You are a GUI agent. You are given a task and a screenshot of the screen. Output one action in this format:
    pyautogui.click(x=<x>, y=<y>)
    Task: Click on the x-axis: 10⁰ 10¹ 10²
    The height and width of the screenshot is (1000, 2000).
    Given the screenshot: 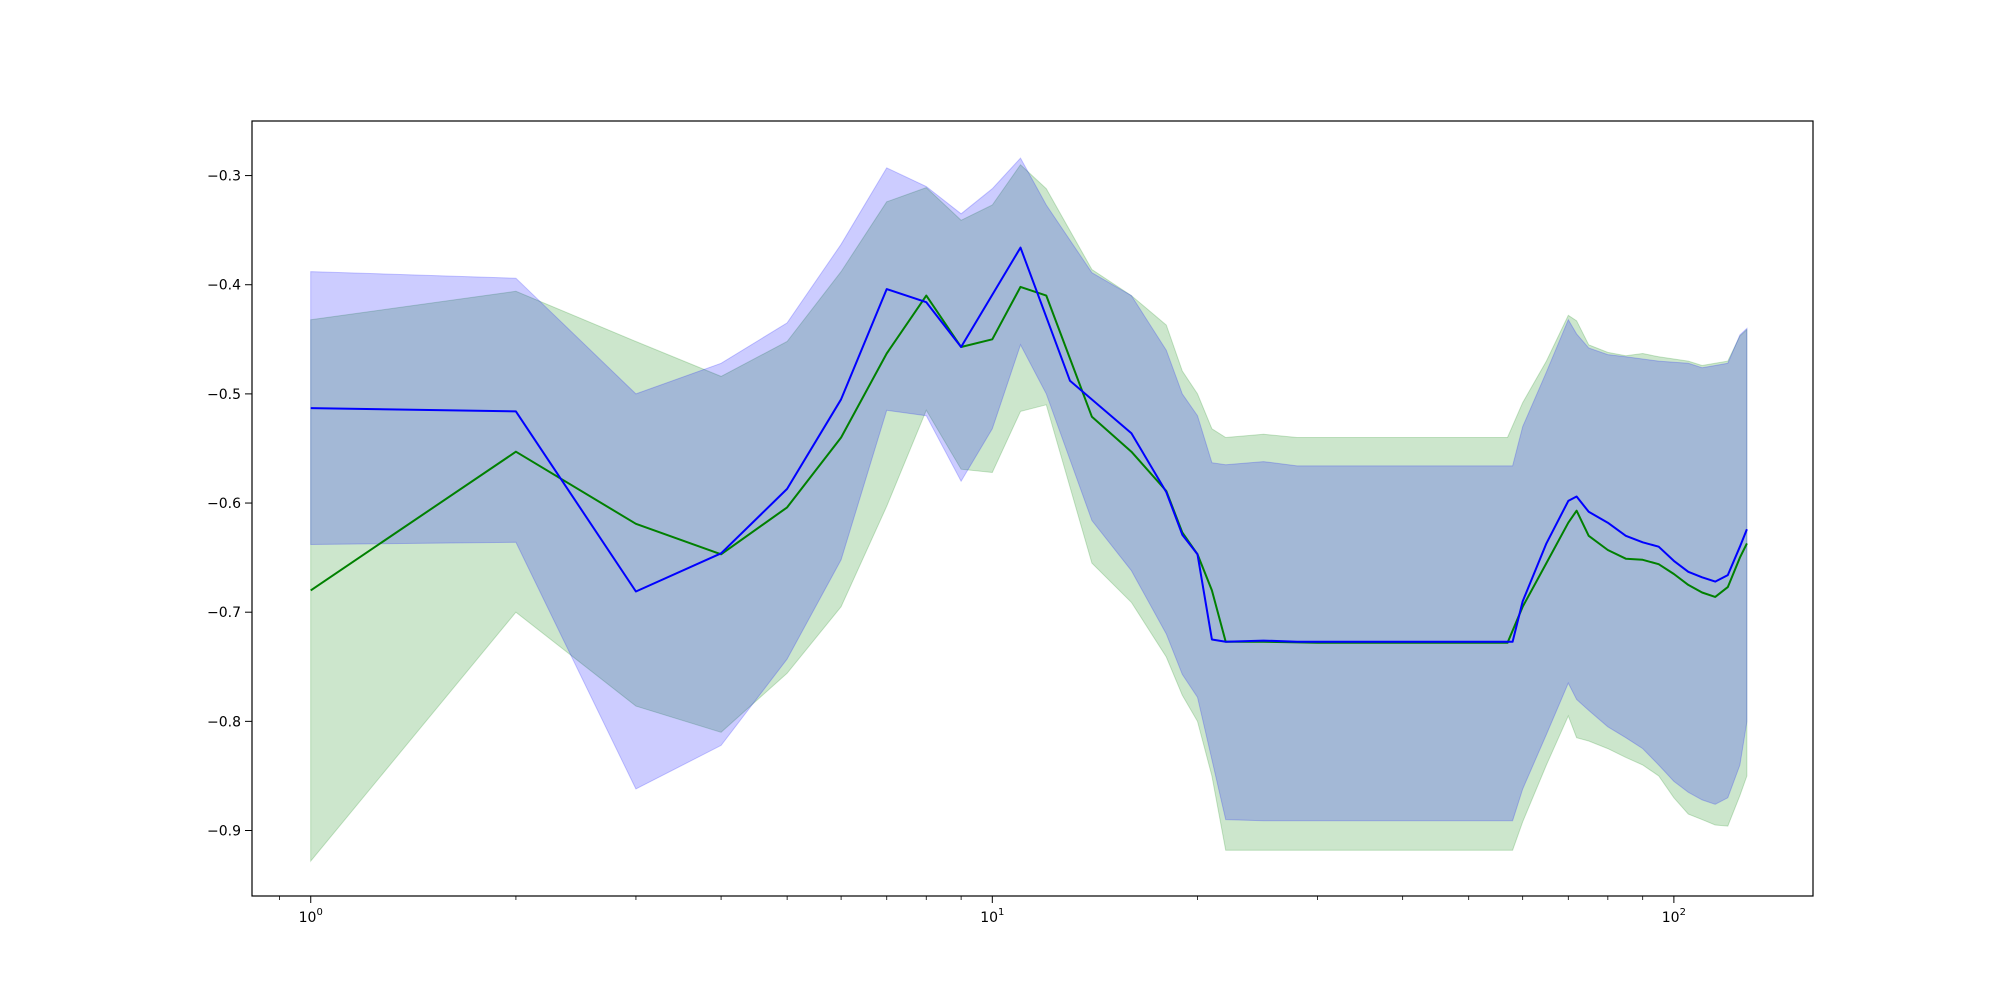 What is the action you would take?
    pyautogui.click(x=982, y=911)
    